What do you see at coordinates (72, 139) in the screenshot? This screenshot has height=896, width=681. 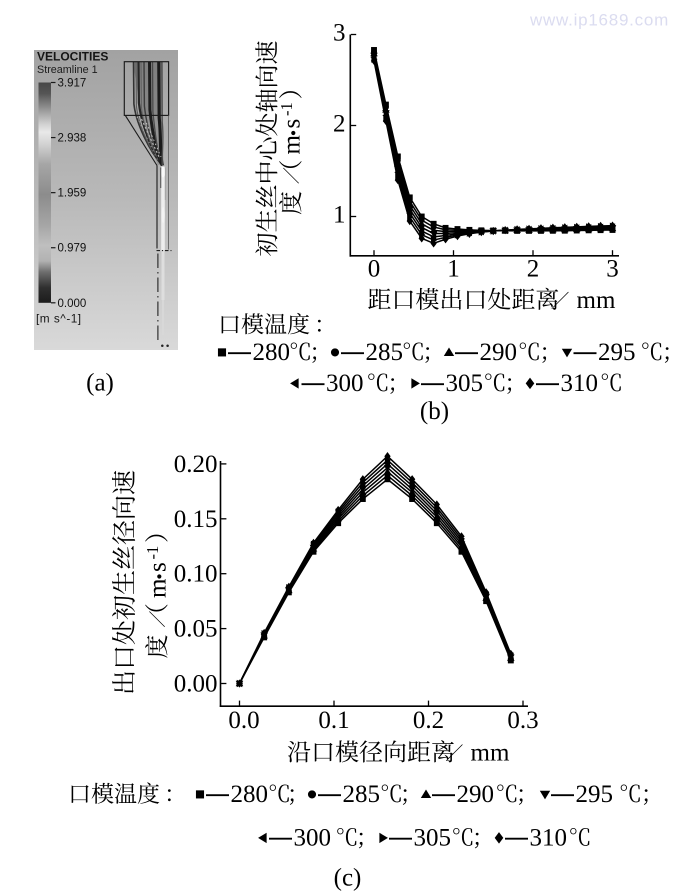 I see `svg-text: 2.938` at bounding box center [72, 139].